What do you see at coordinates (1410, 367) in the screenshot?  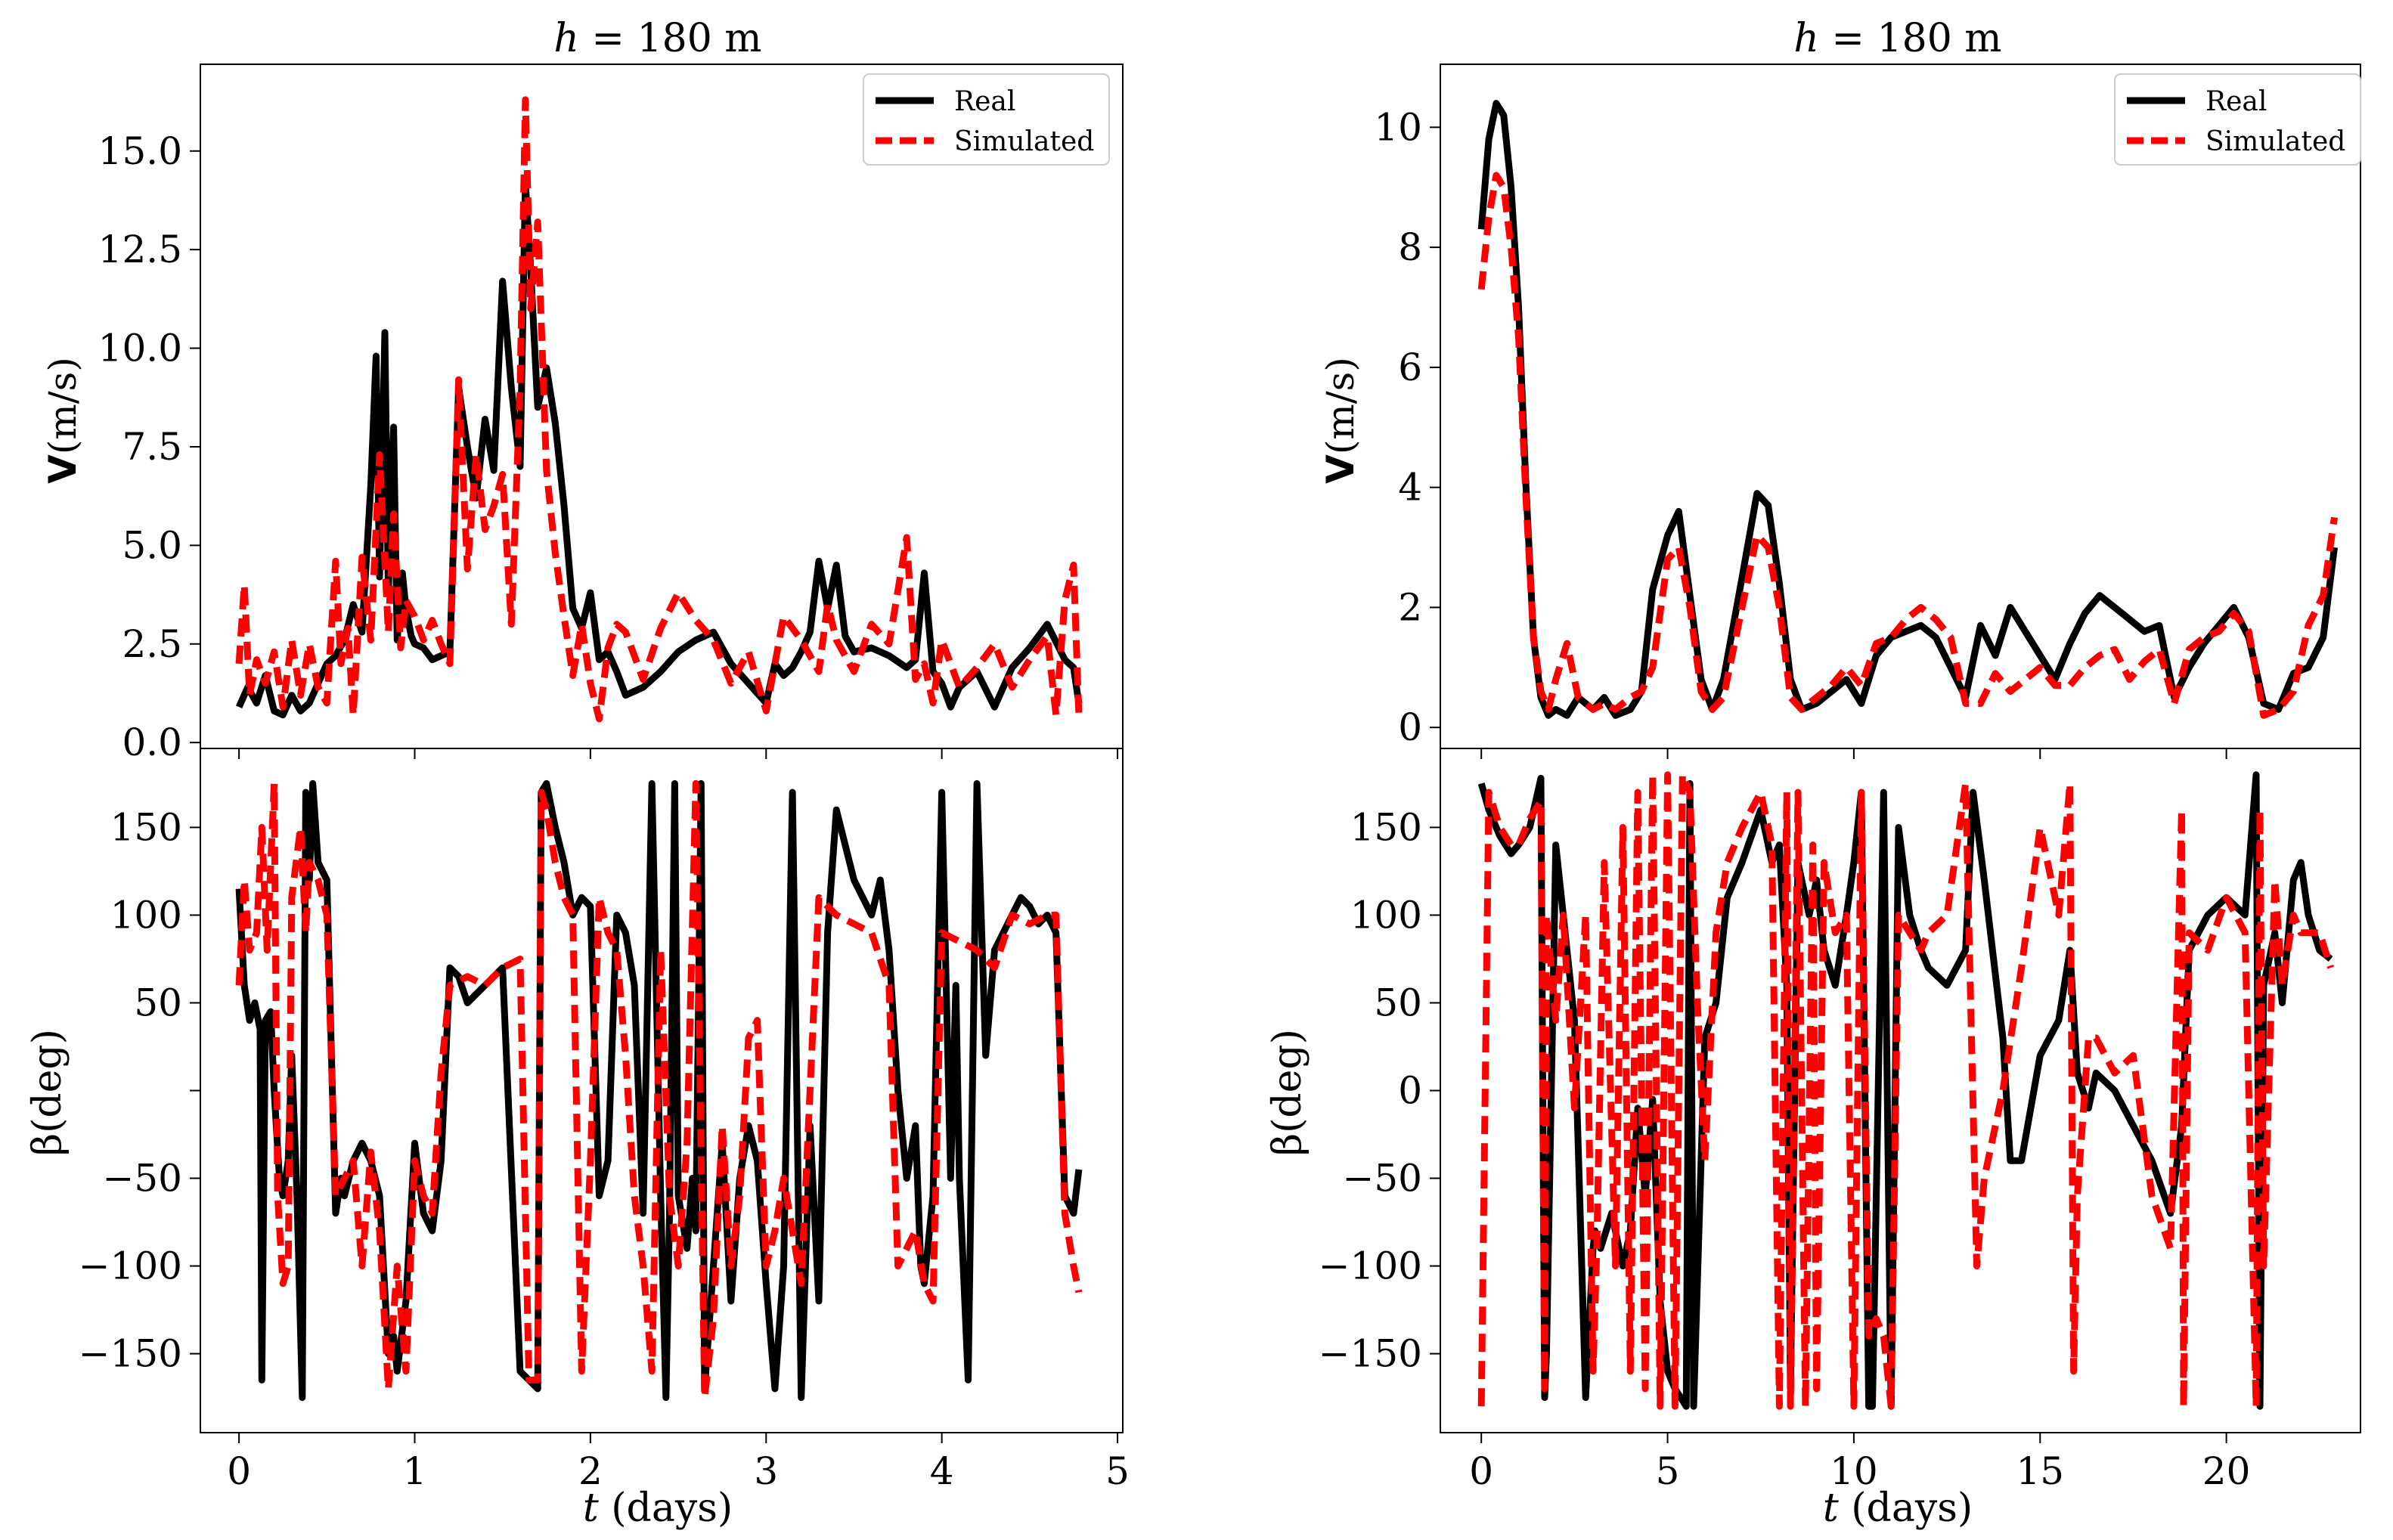 I see `right-speed-ytick-label: 6` at bounding box center [1410, 367].